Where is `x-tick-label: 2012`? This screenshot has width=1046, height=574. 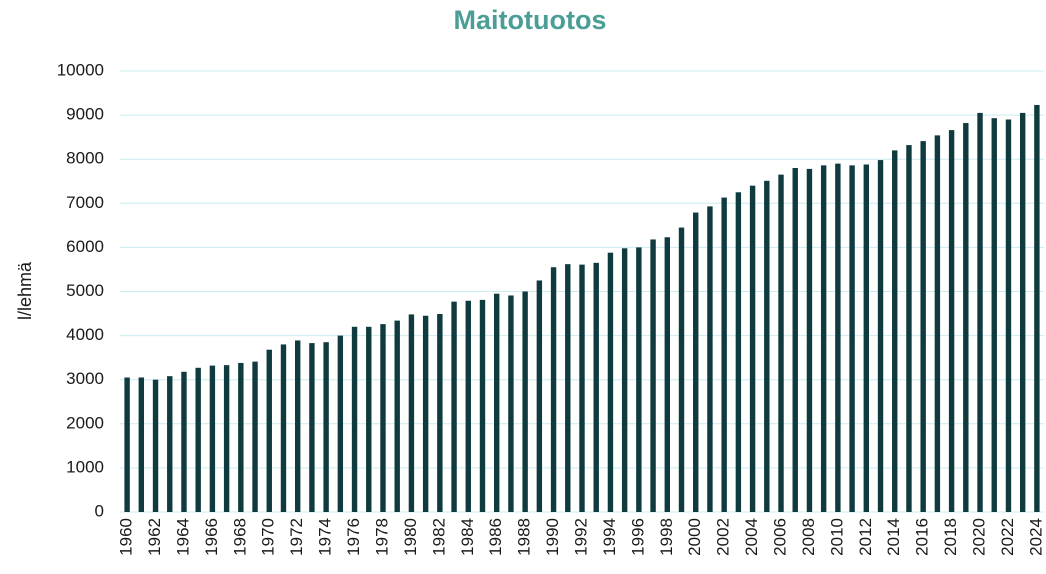
x-tick-label: 2012 is located at coordinates (865, 537).